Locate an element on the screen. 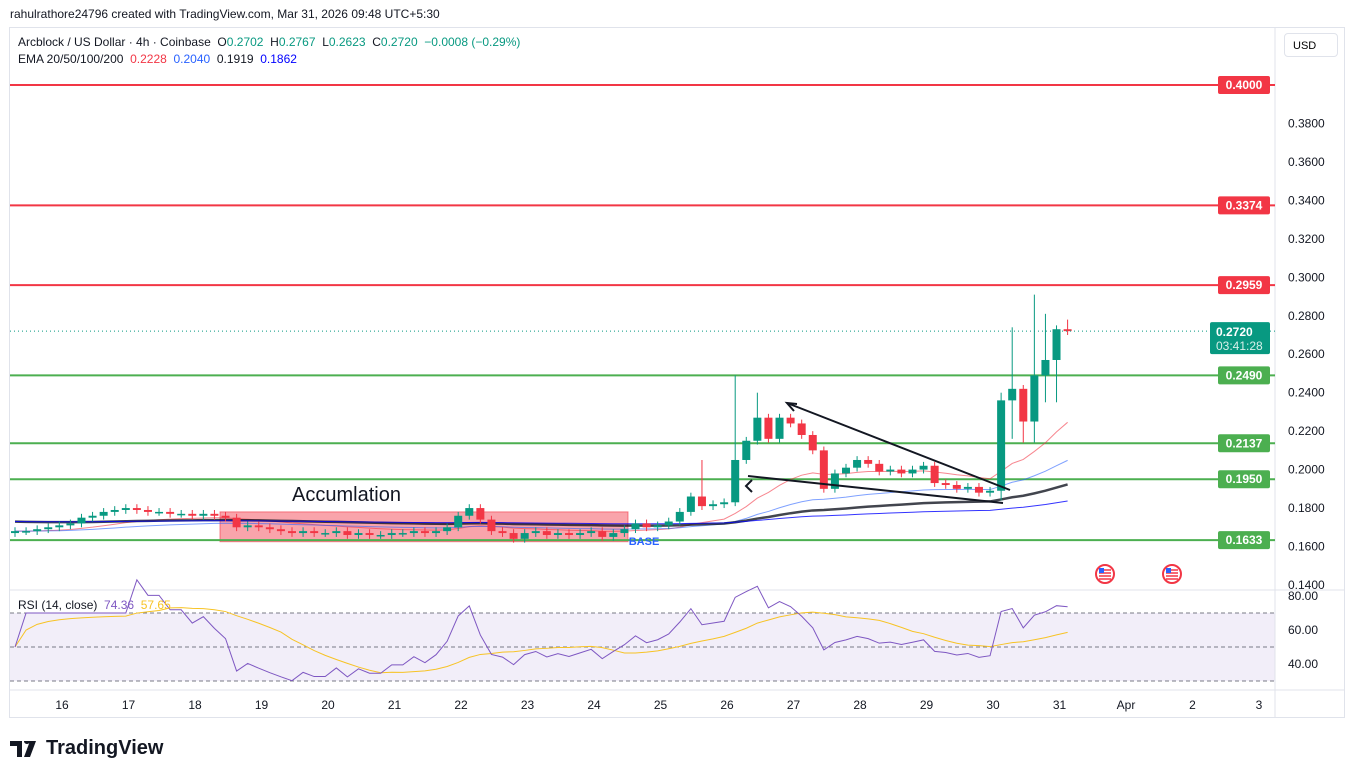 The height and width of the screenshot is (779, 1355). level-price-label: 0.4000 is located at coordinates (1244, 85).